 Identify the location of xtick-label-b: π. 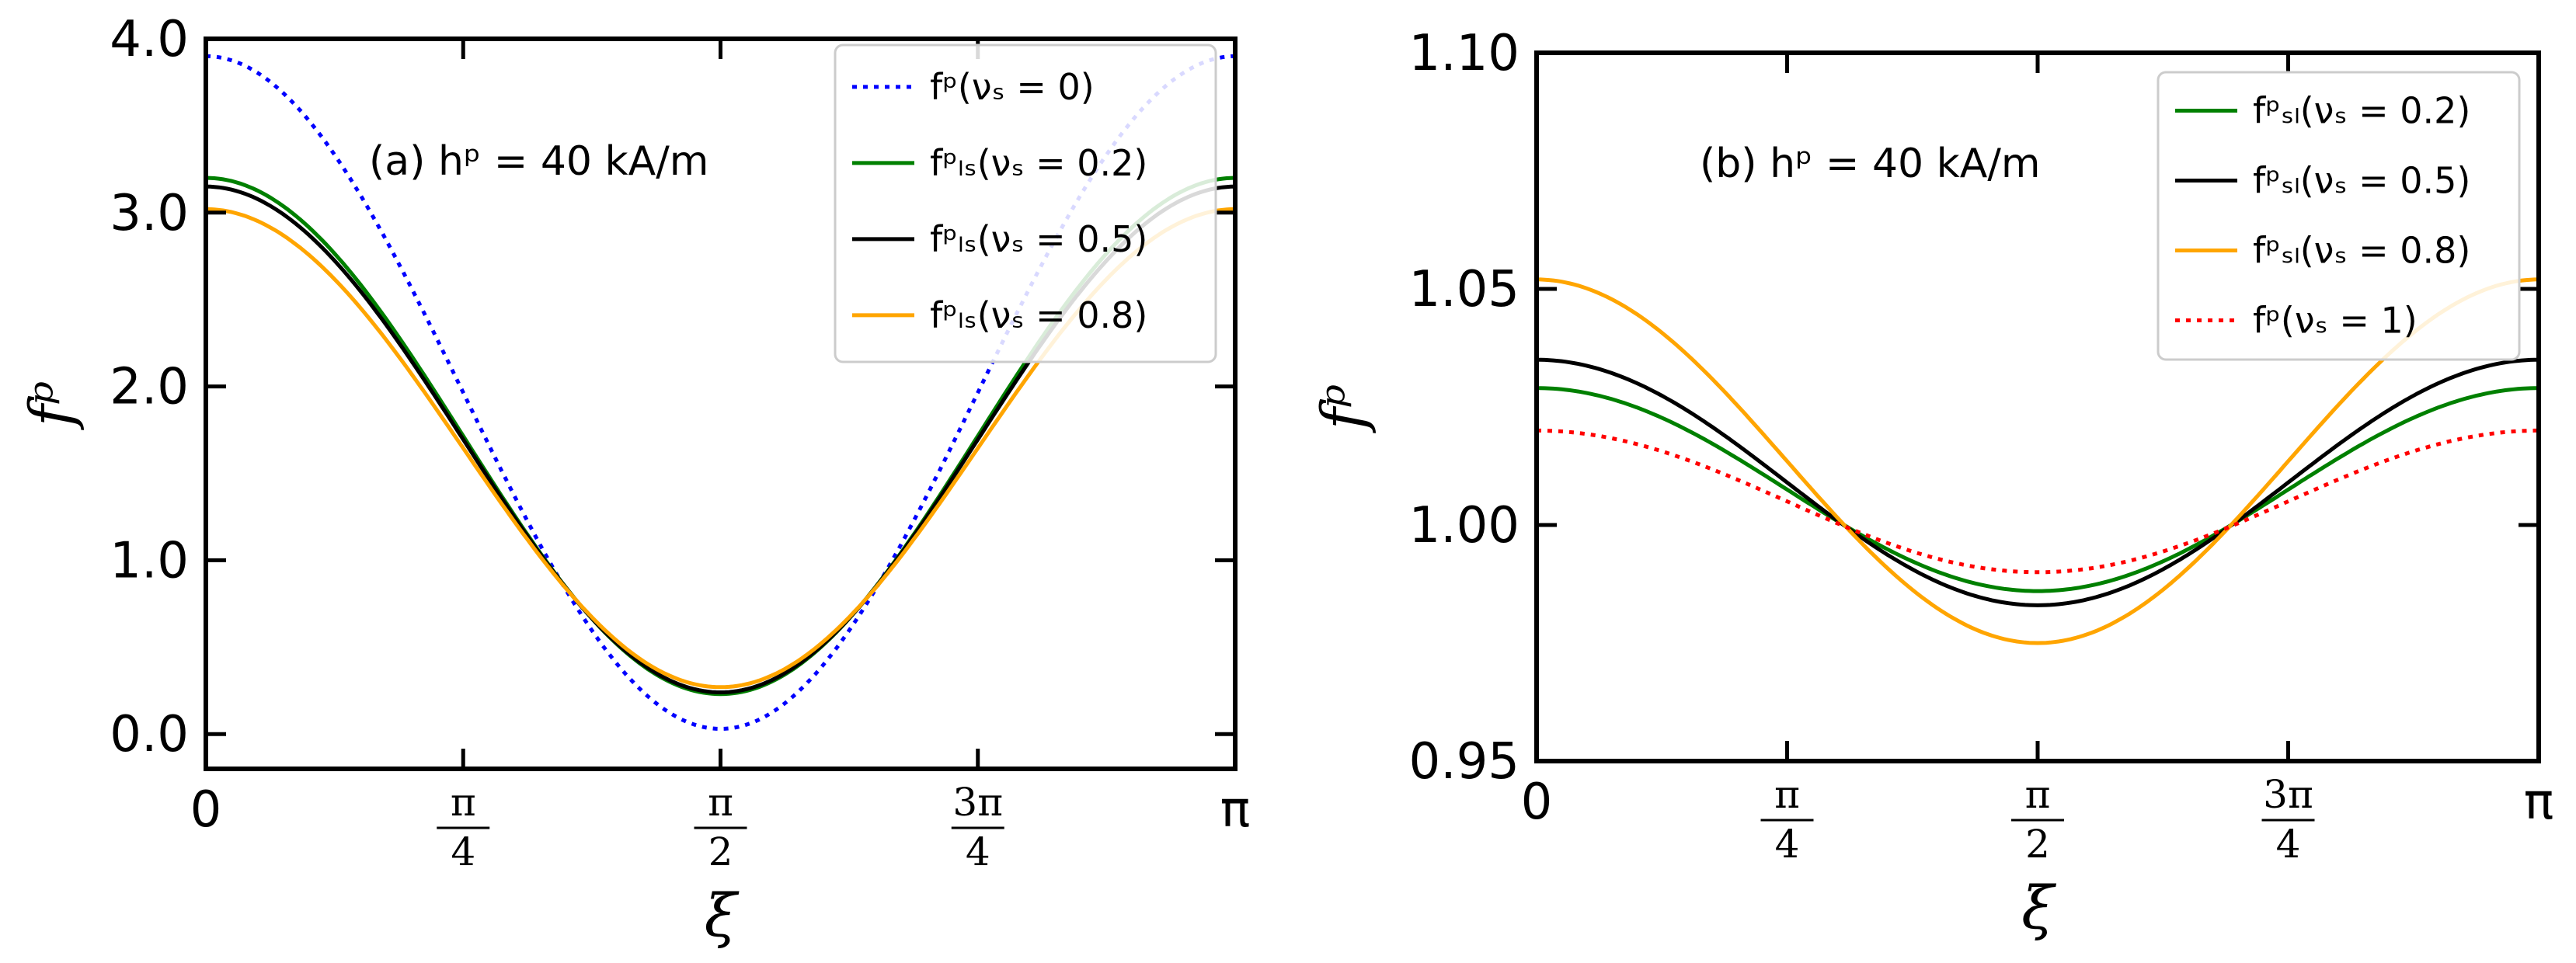
(2539, 802).